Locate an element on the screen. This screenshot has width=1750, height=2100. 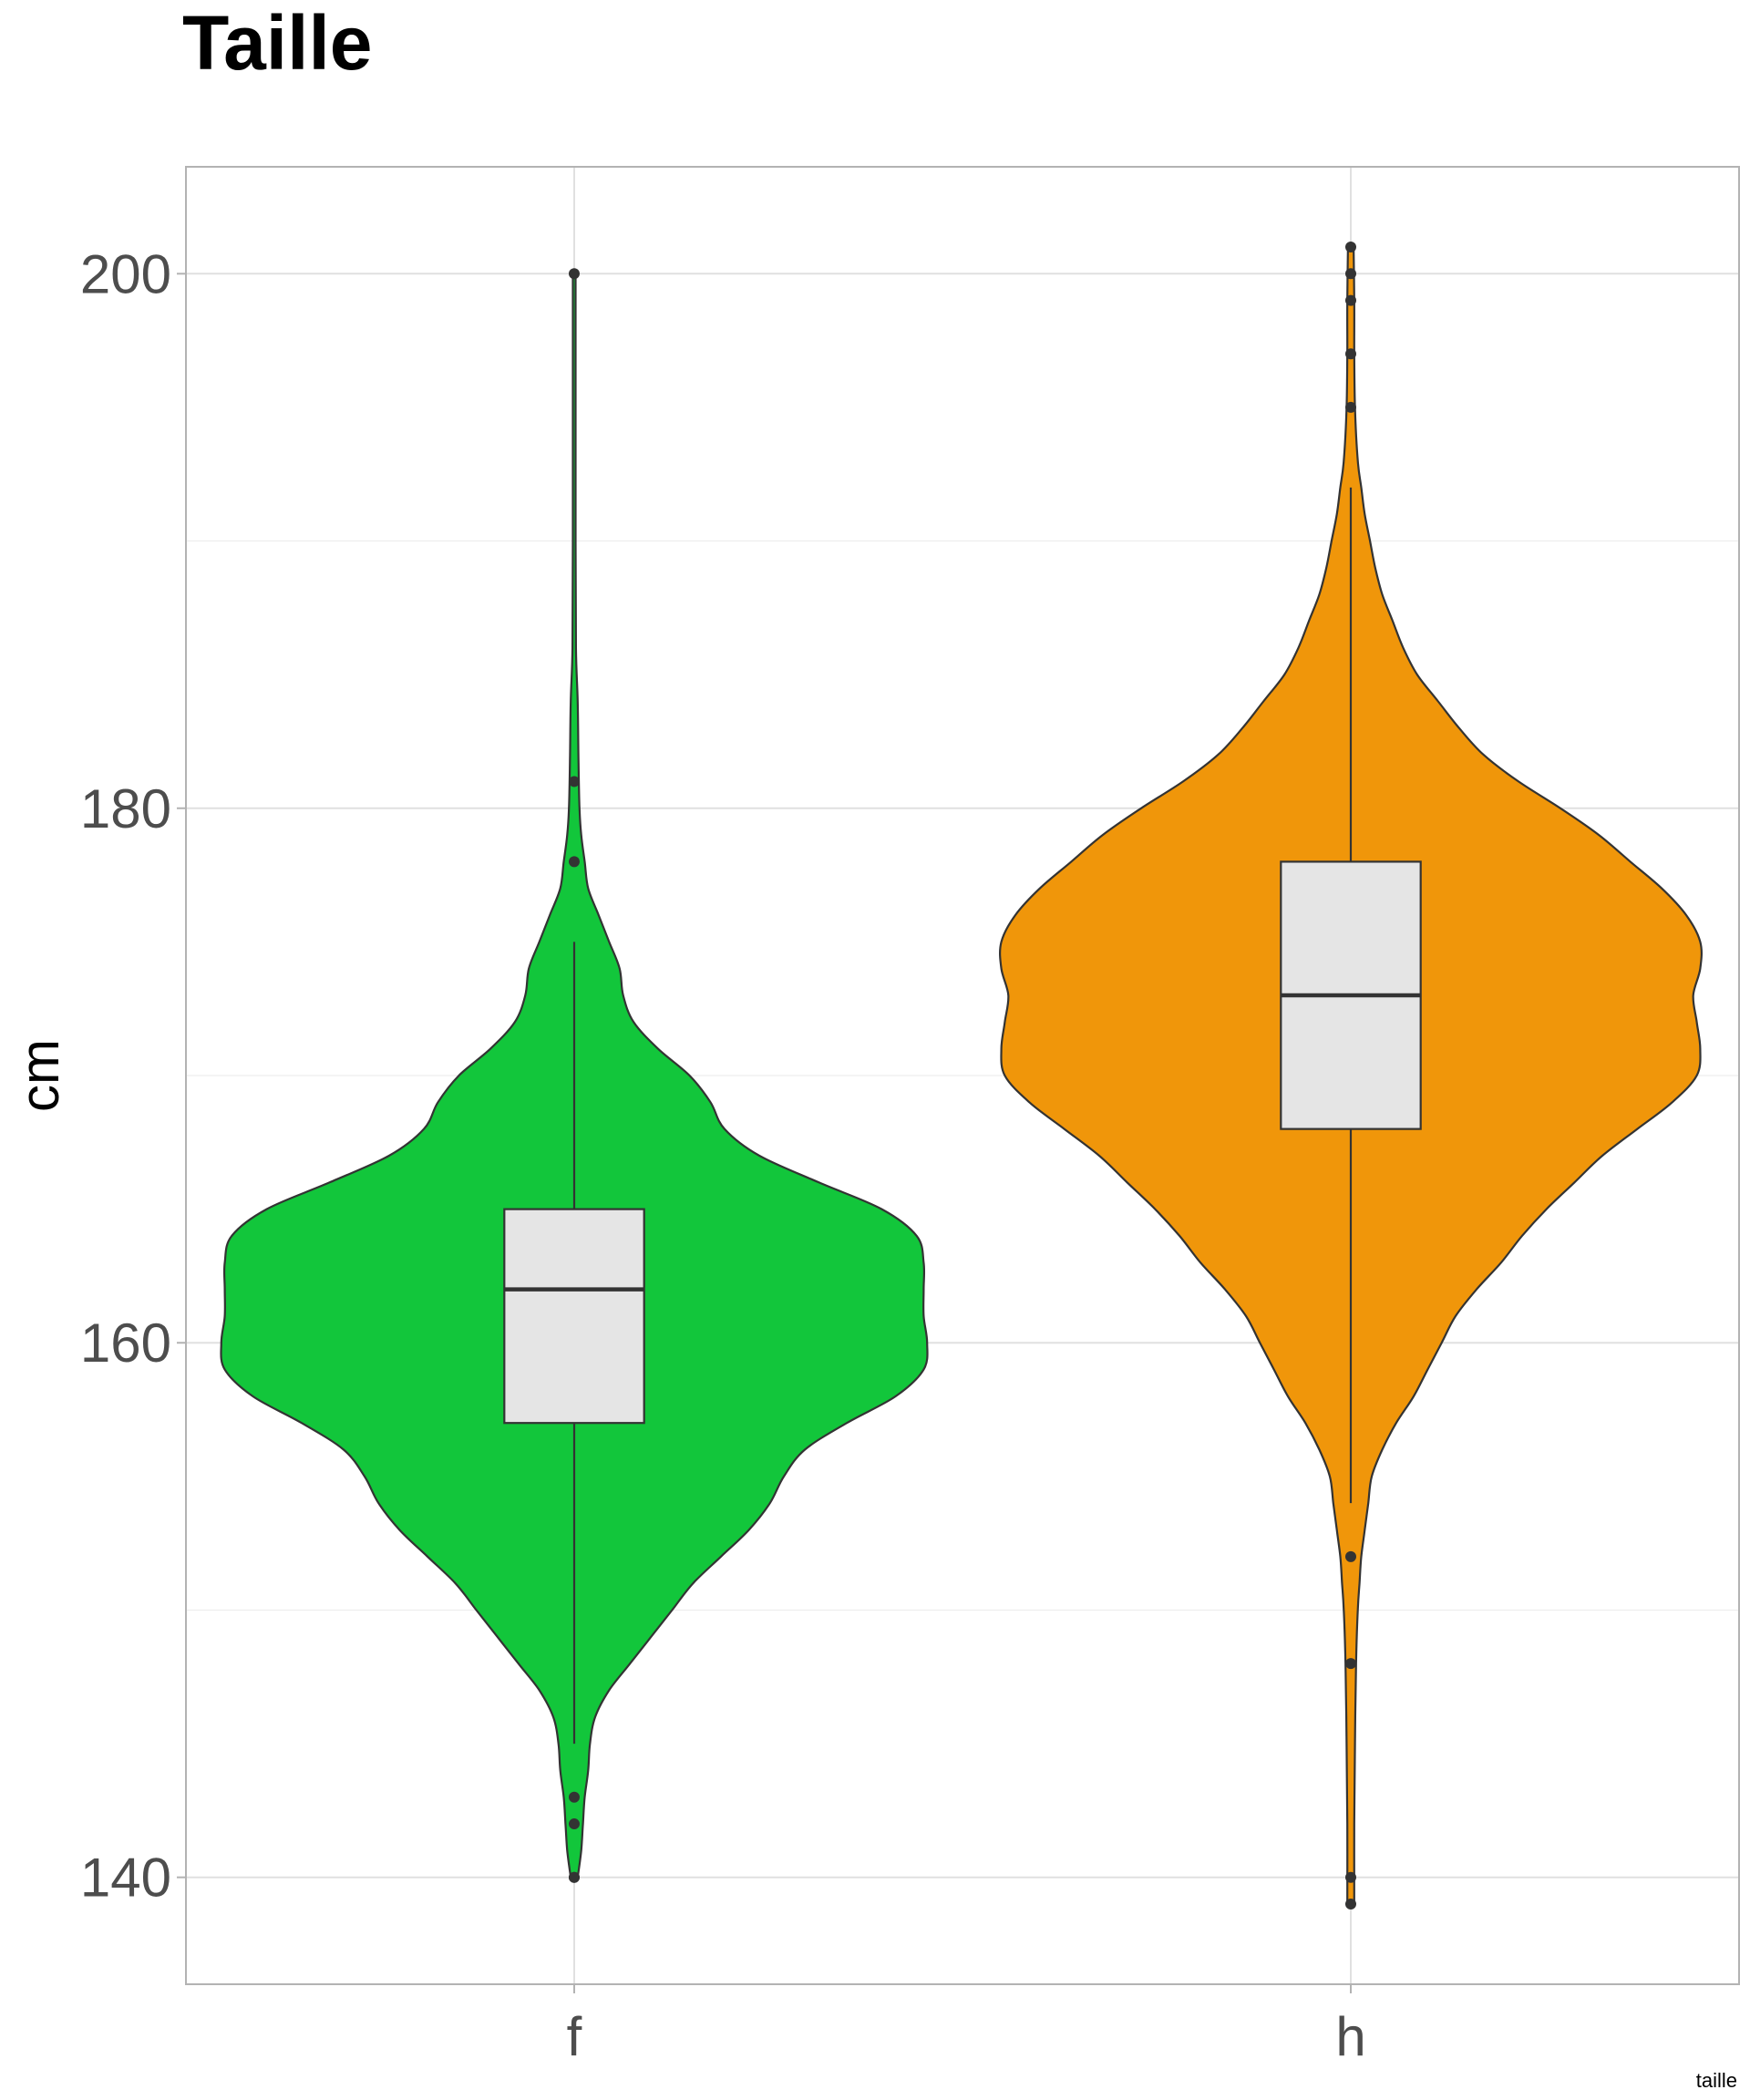
y-axis-ticks: 140 160 180 200 is located at coordinates (133, 1076).